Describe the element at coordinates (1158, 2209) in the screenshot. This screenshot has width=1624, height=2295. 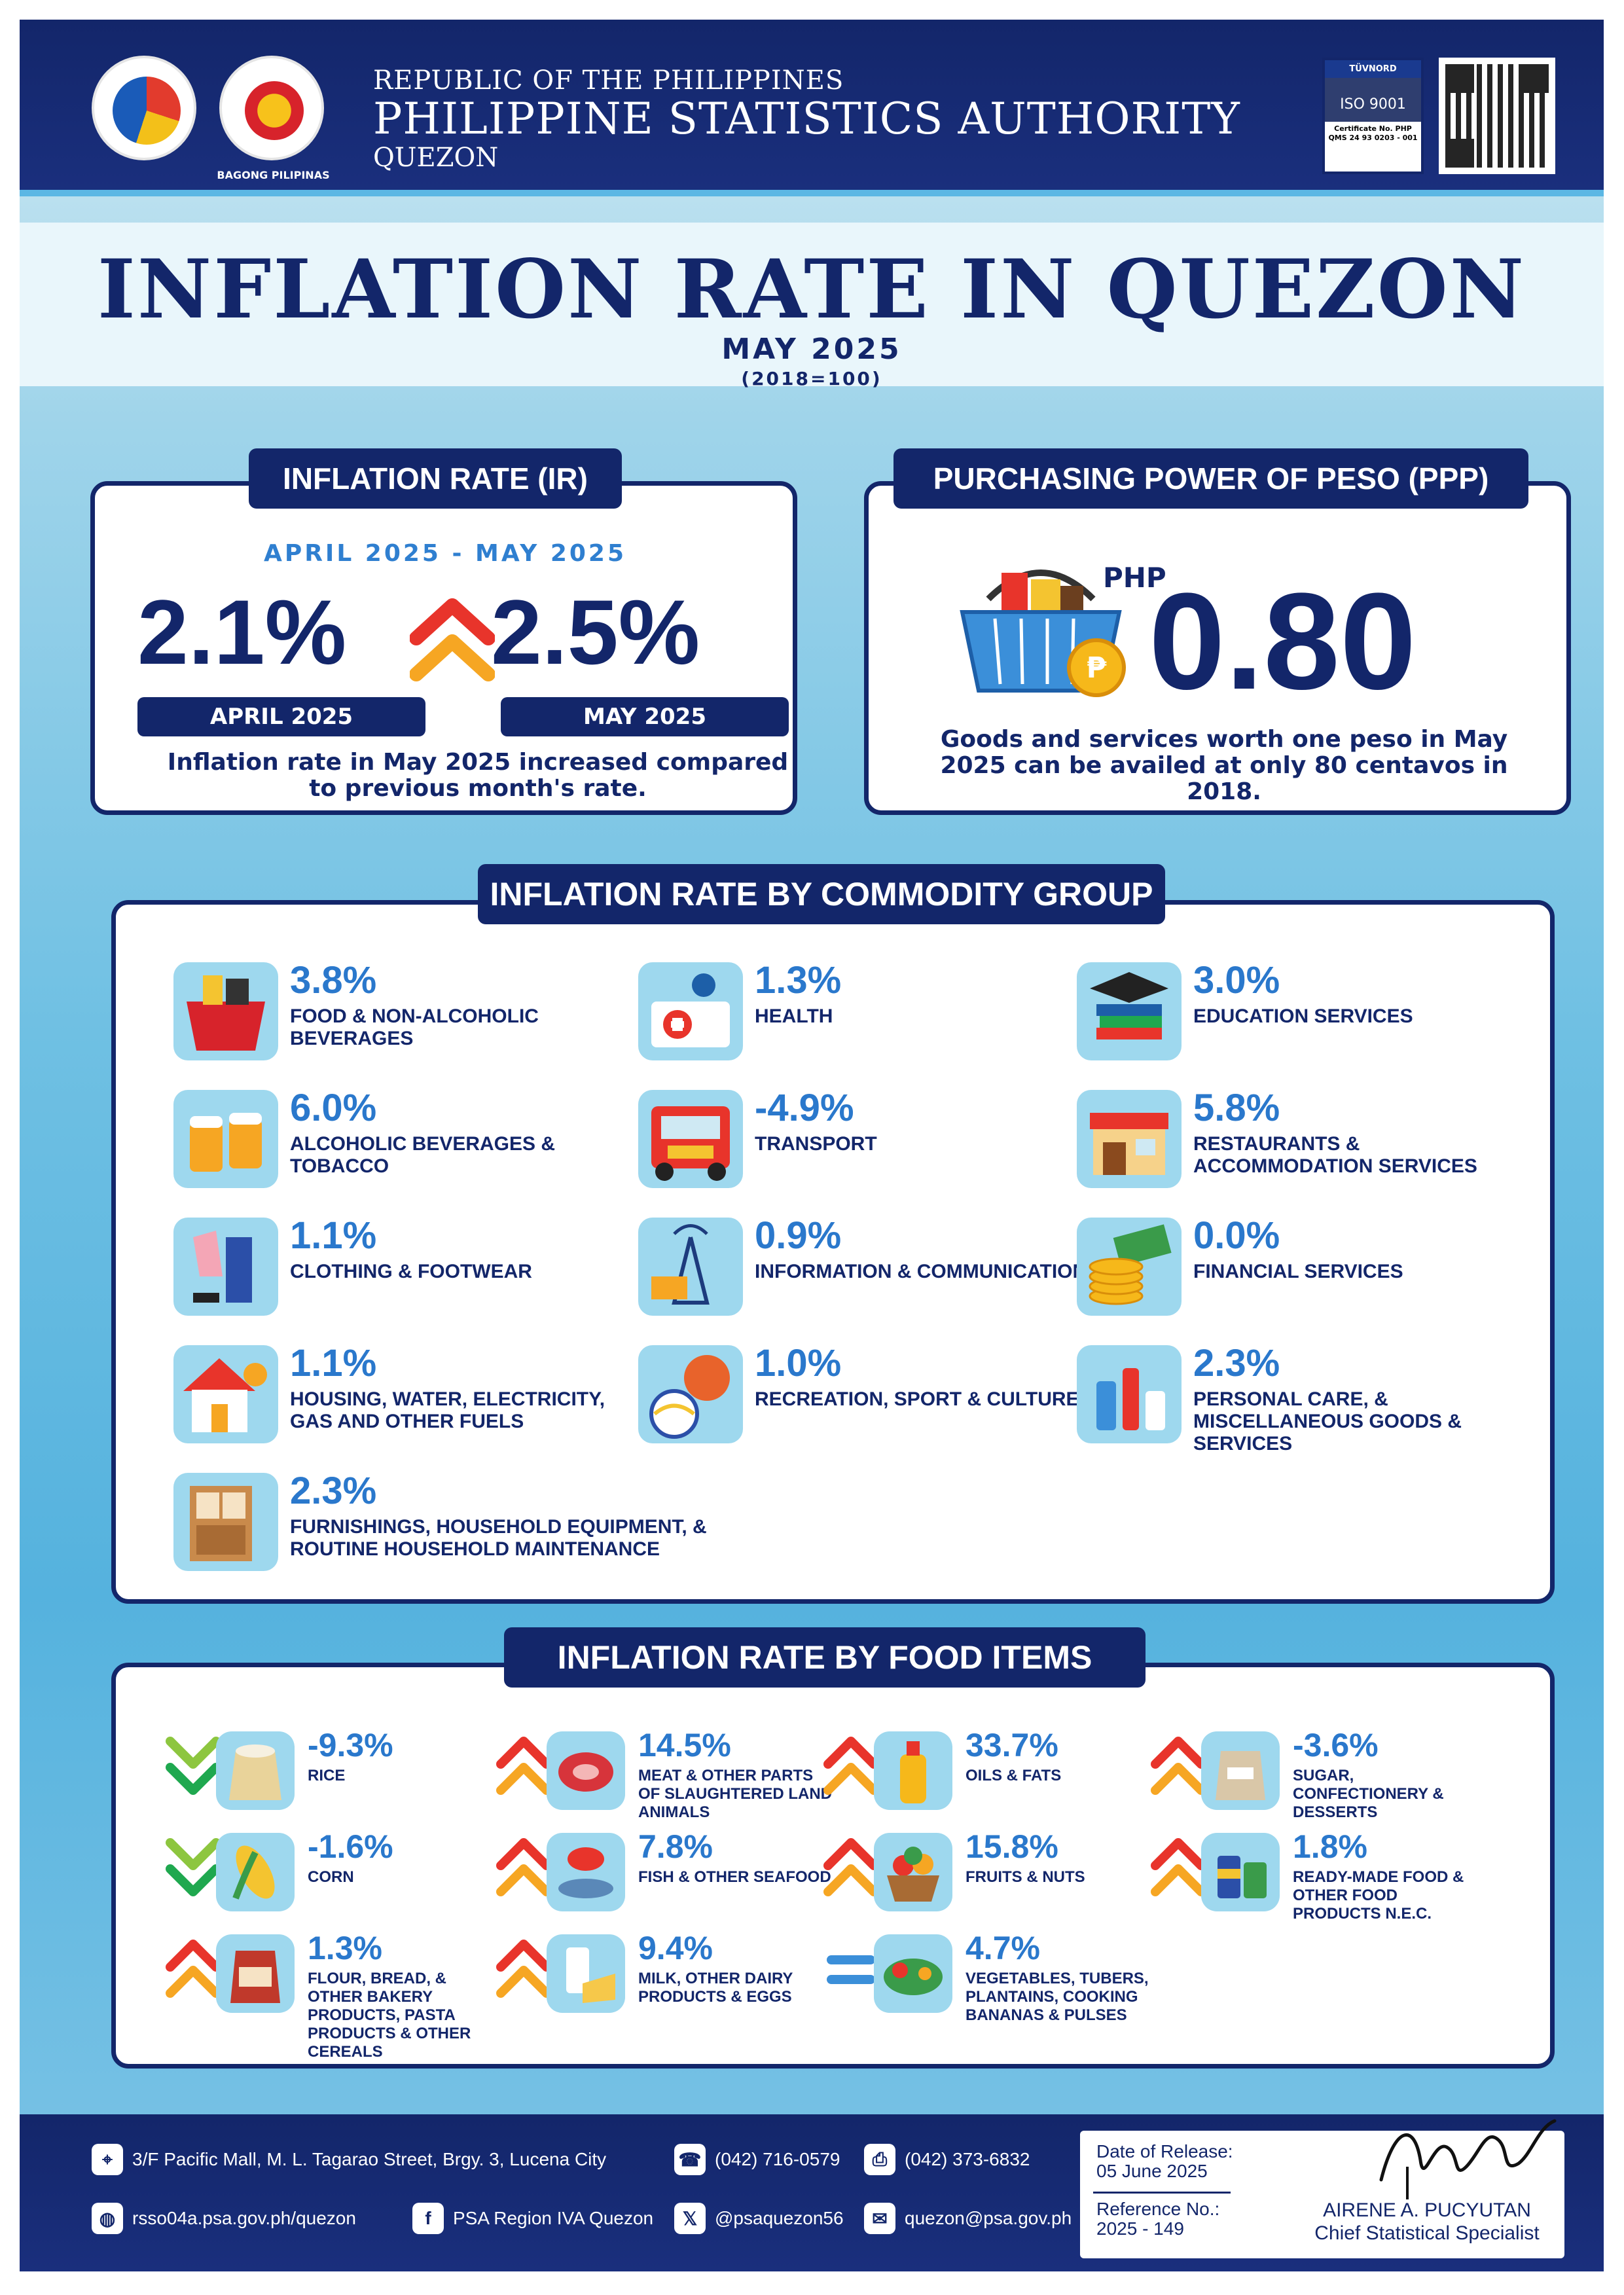
I see `reference-label: Reference No.:` at that location.